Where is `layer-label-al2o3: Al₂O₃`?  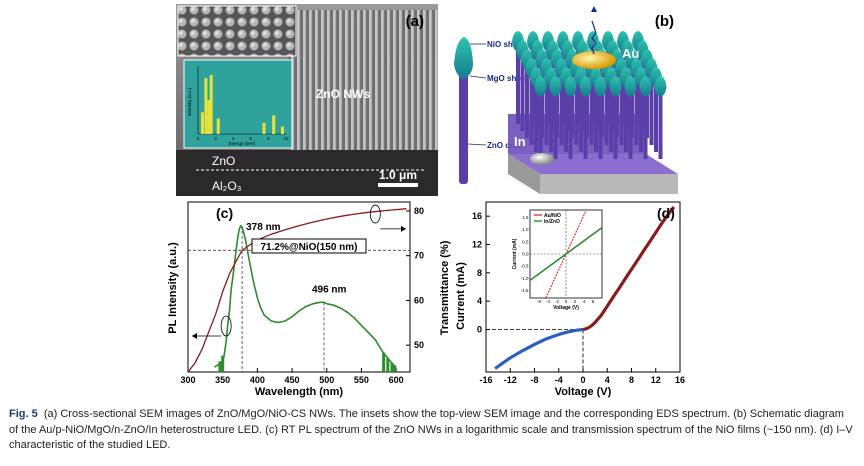
layer-label-al2o3: Al₂O₃ is located at coordinates (227, 186).